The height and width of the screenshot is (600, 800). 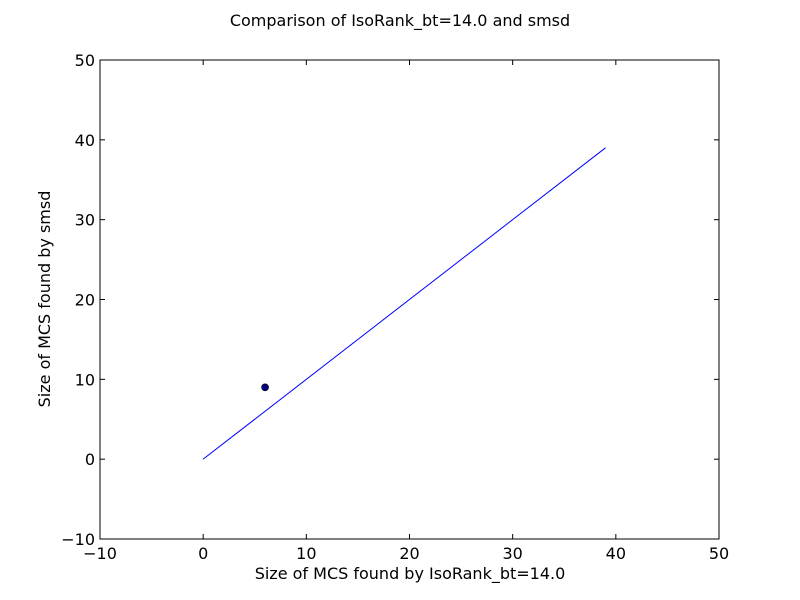 I want to click on x-tick-label: 30, so click(x=512, y=553).